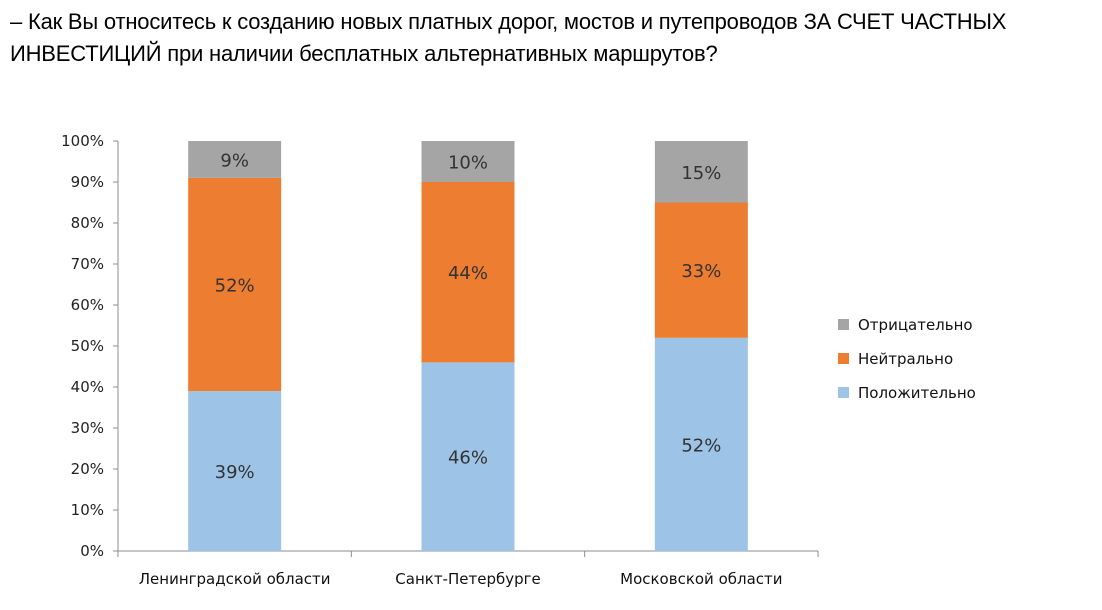 This screenshot has width=1102, height=610. Describe the element at coordinates (87, 264) in the screenshot. I see `y-tick-label: 70%` at that location.